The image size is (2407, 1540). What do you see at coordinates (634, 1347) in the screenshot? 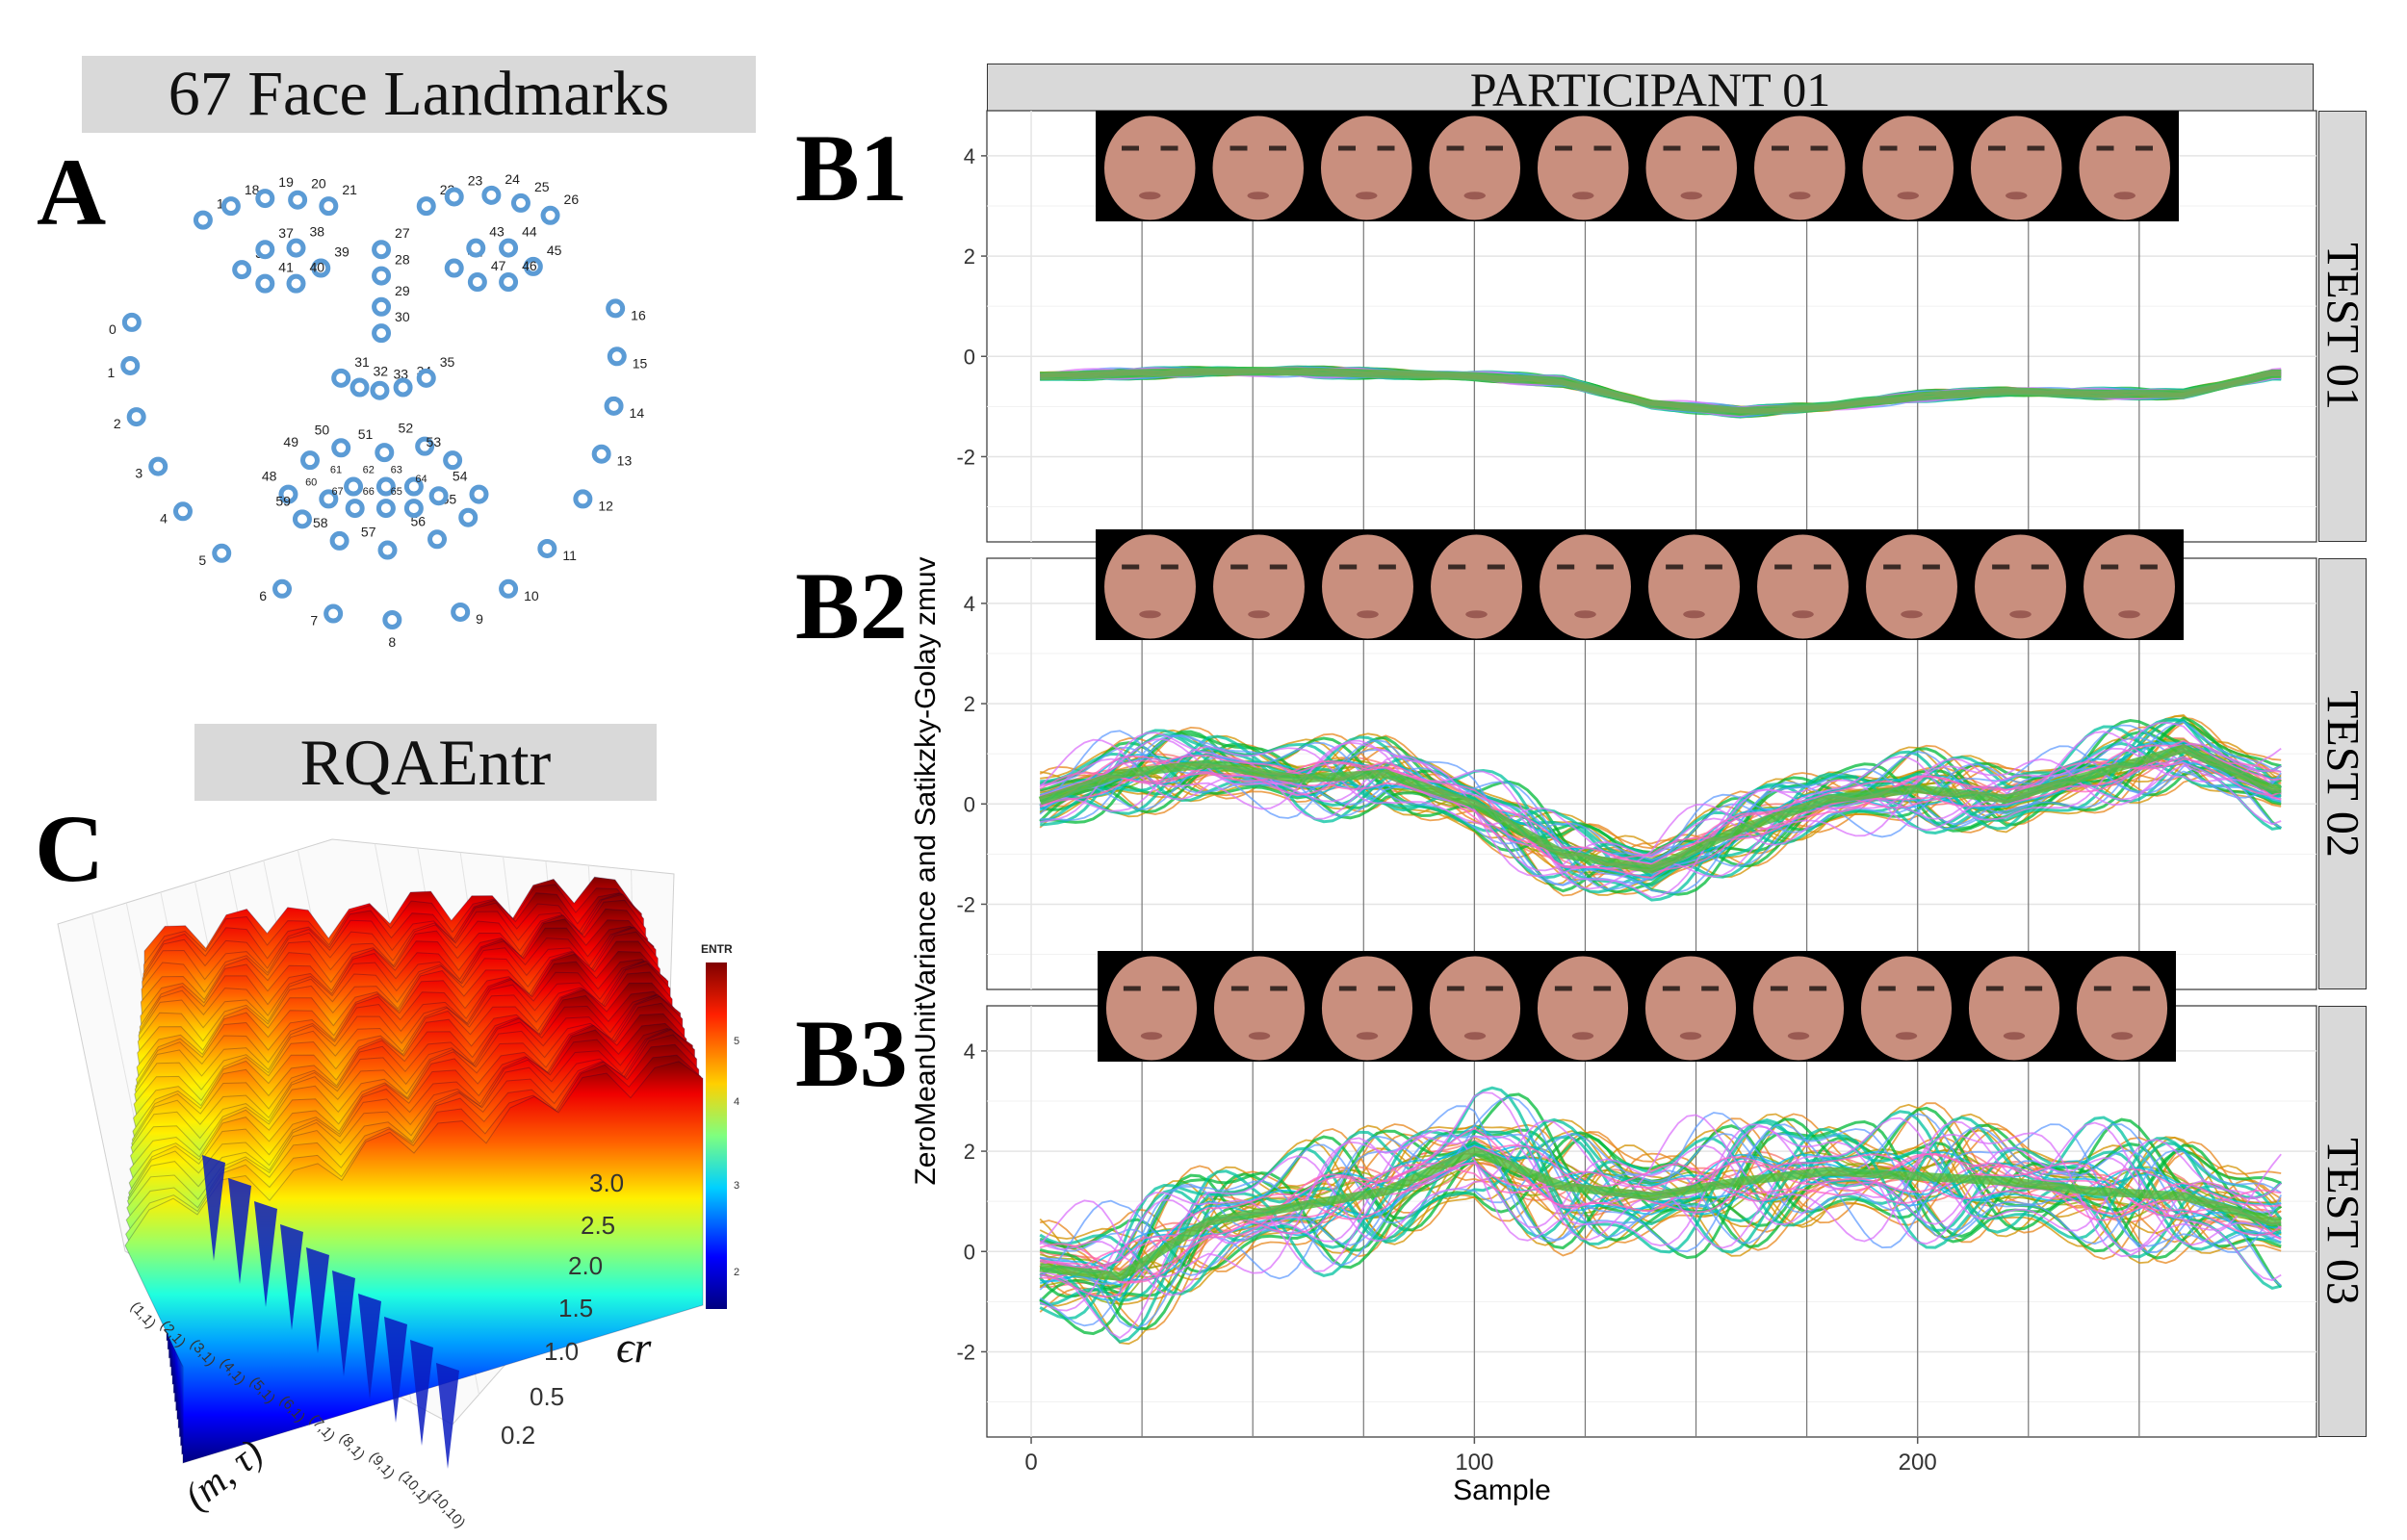
I see `surface-y-label: ϵr` at bounding box center [634, 1347].